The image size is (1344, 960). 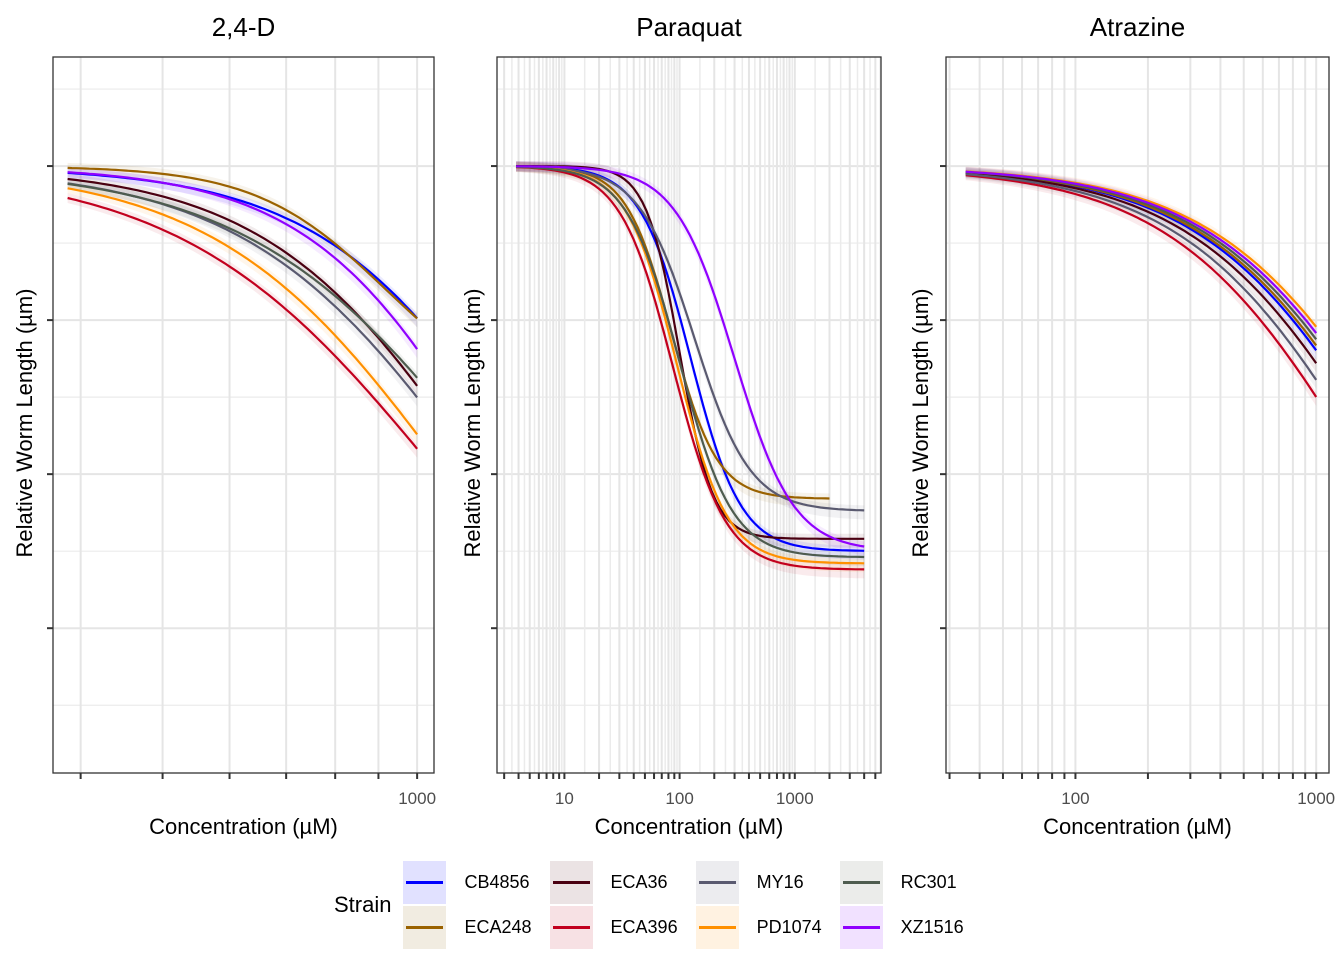 I want to click on legend-label: RC301, so click(x=928, y=882).